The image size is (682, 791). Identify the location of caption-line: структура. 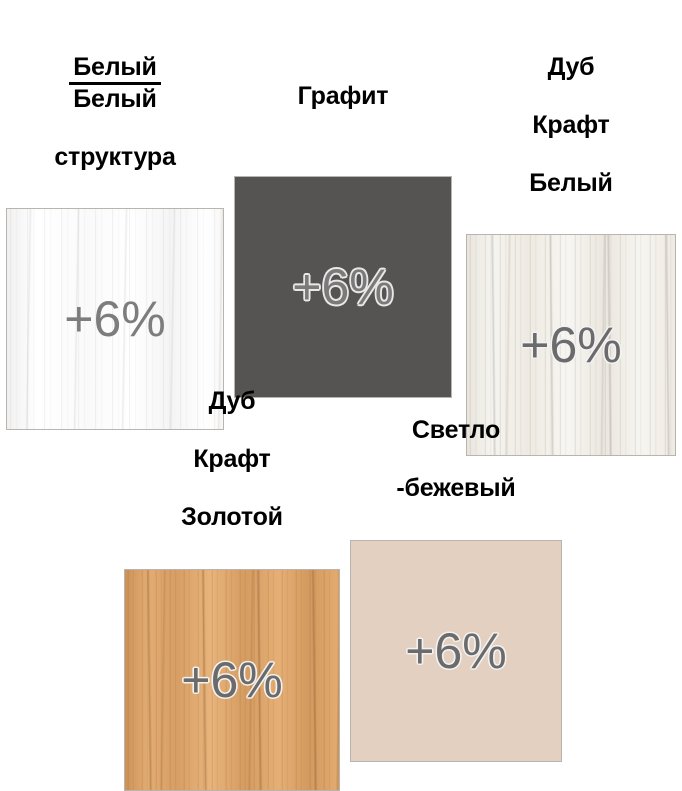
(115, 157).